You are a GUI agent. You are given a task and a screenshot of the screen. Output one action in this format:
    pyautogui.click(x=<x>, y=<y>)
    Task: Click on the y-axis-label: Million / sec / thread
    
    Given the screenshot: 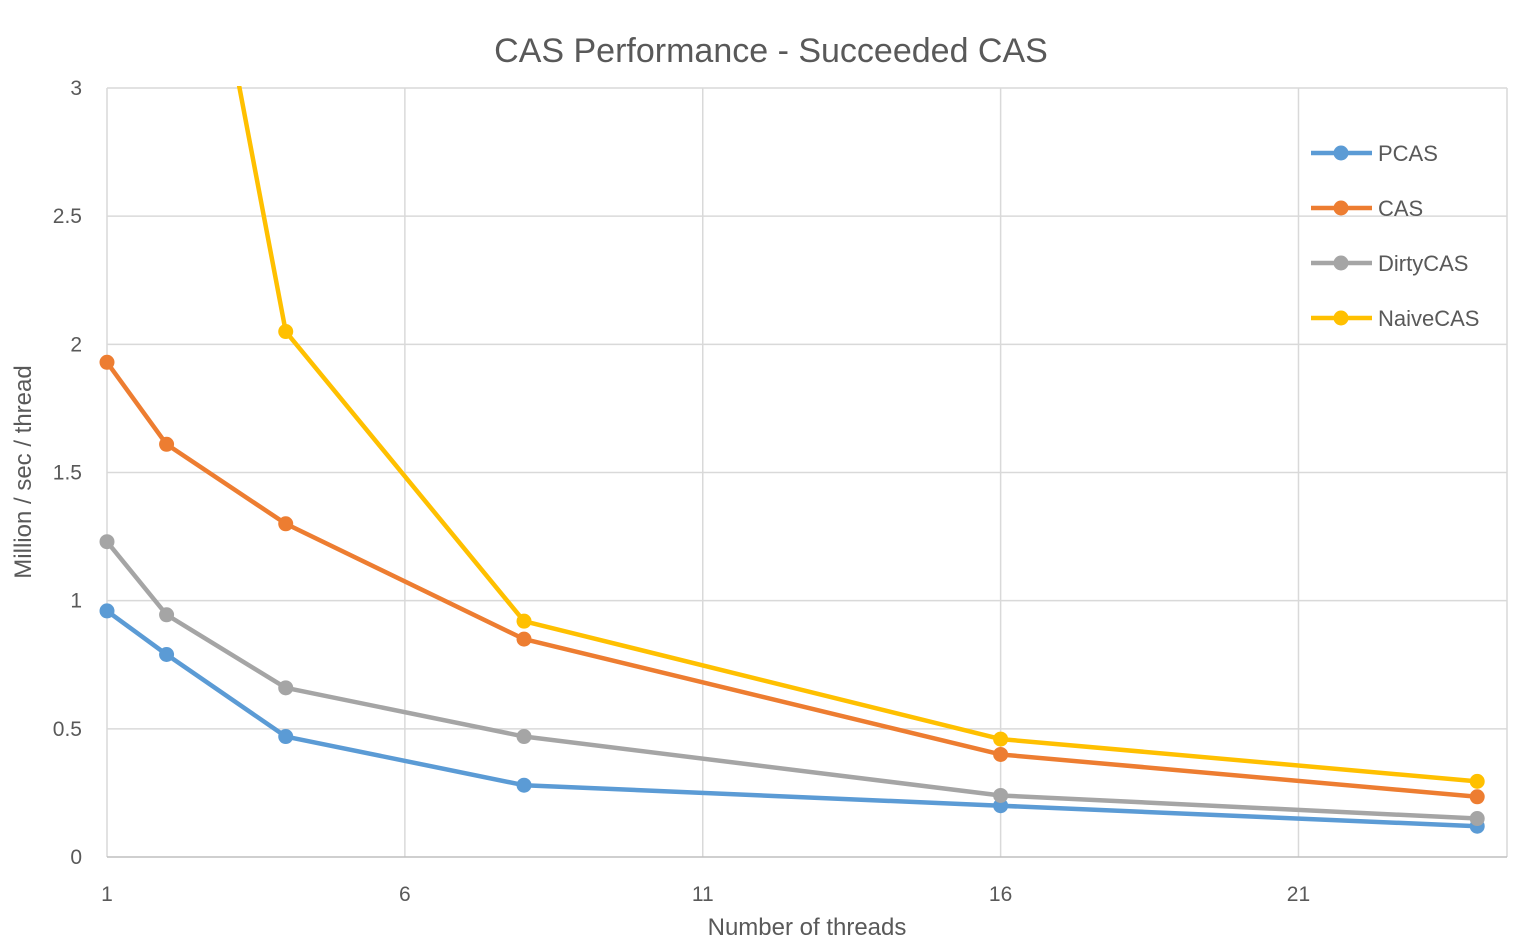 What is the action you would take?
    pyautogui.click(x=23, y=471)
    